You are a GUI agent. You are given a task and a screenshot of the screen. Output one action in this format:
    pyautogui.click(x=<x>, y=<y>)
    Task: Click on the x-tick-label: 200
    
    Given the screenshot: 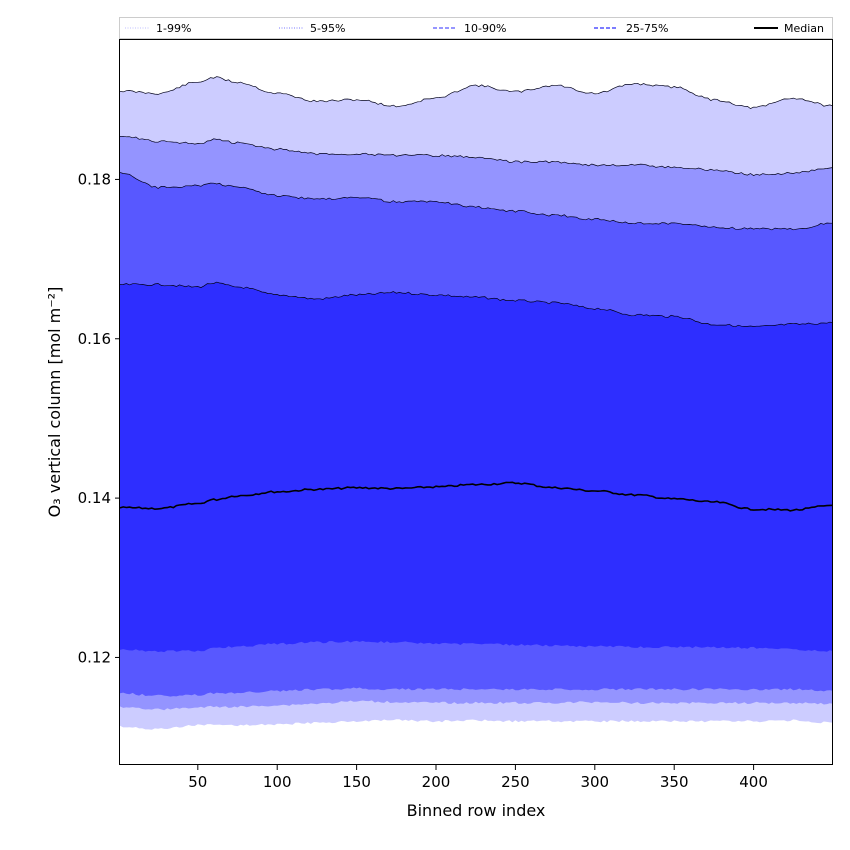 What is the action you would take?
    pyautogui.click(x=436, y=782)
    